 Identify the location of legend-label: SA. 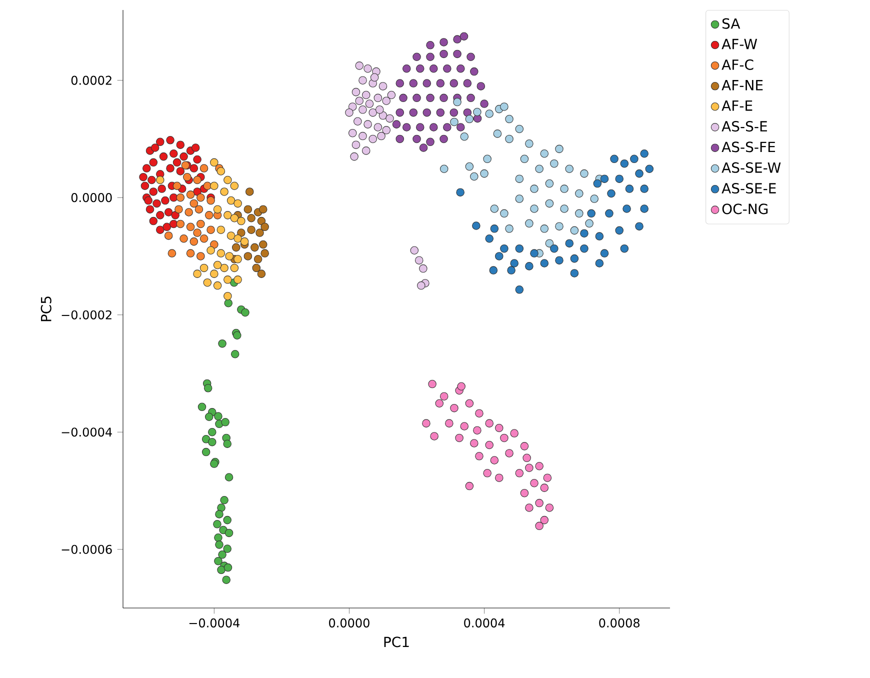
(731, 23).